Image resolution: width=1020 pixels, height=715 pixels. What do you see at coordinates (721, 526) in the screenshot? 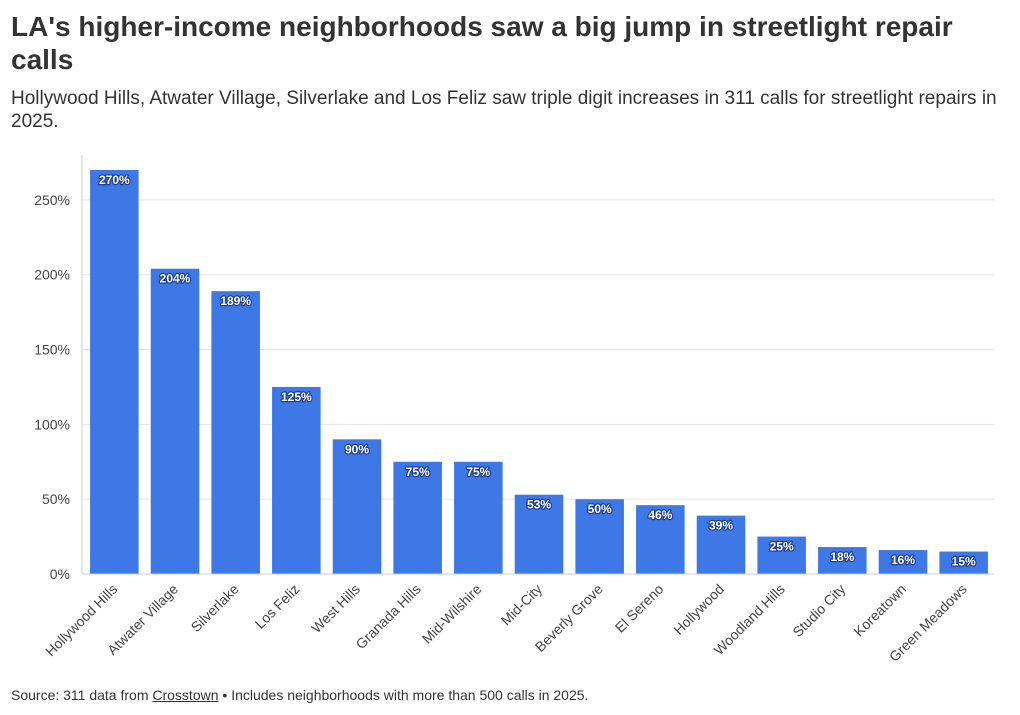
I see `bar-value-label: 39%` at bounding box center [721, 526].